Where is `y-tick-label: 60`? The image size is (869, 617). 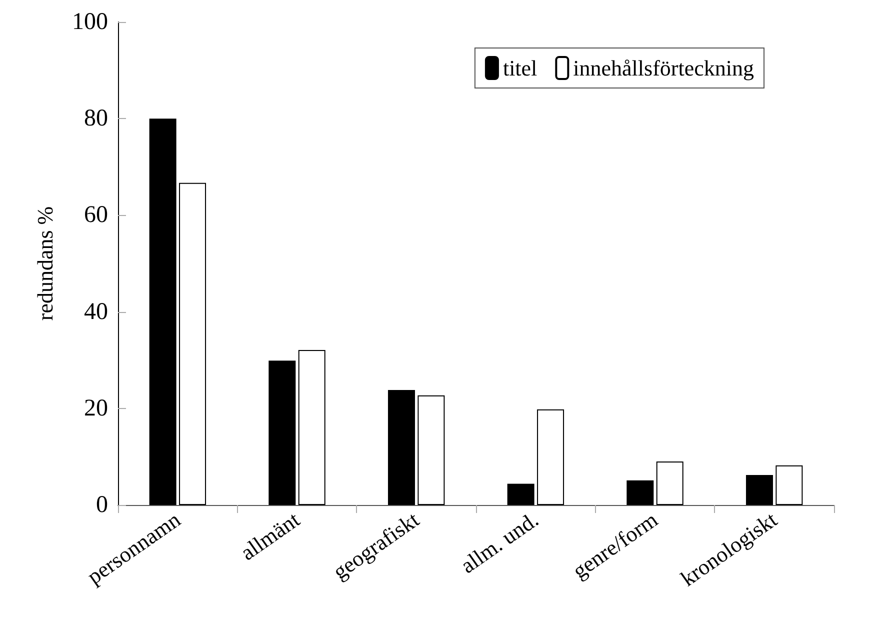
y-tick-label: 60 is located at coordinates (96, 215).